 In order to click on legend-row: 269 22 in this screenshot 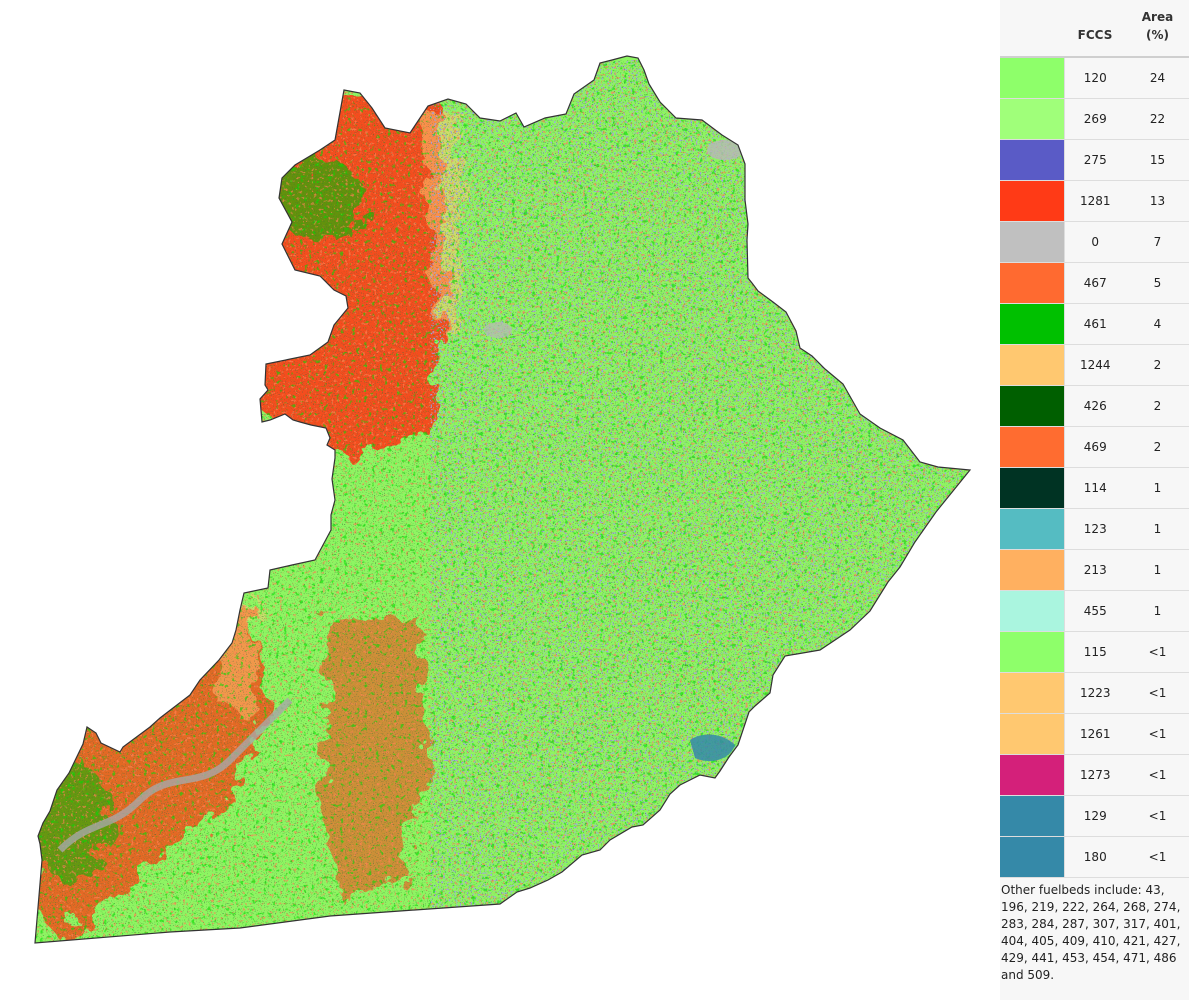, I will do `click(1094, 119)`.